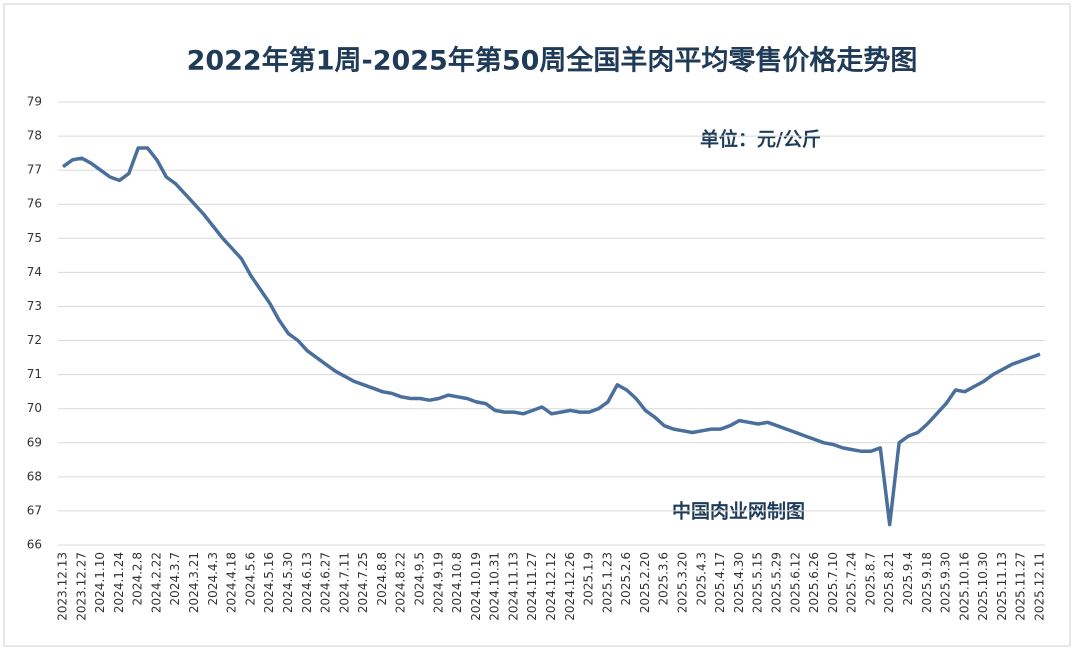 This screenshot has width=1076, height=652. I want to click on x-tick-label: 2024.8.22, so click(401, 582).